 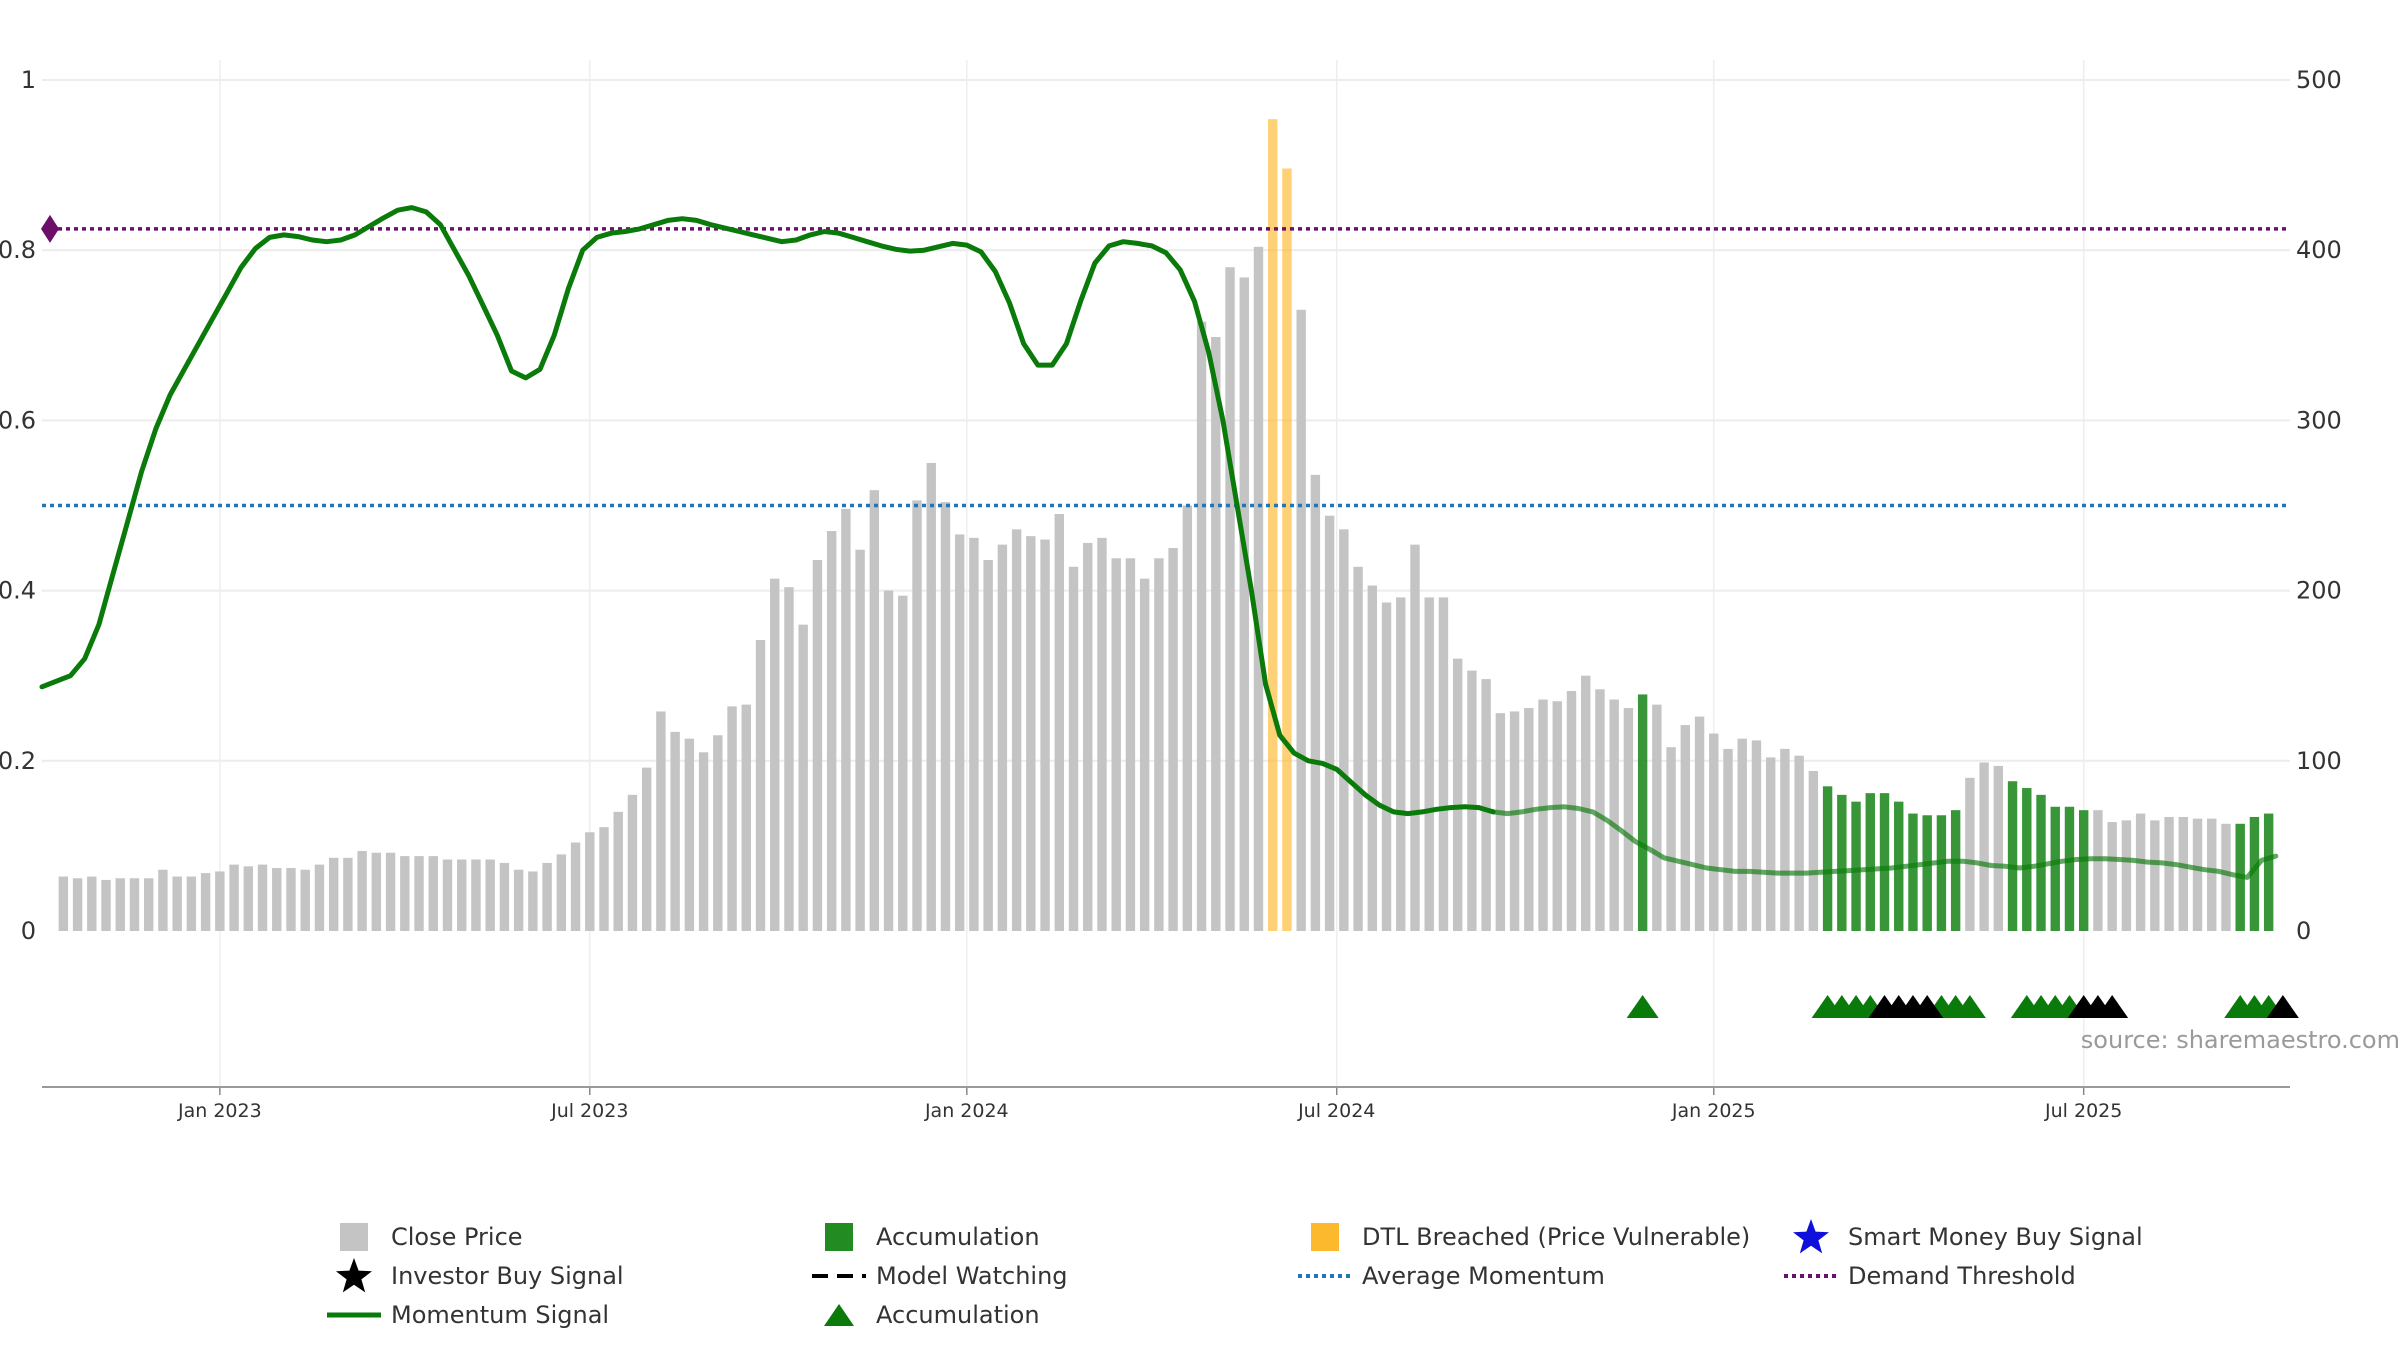 I want to click on x-tick-label: Jul 2025, so click(x=2083, y=1111).